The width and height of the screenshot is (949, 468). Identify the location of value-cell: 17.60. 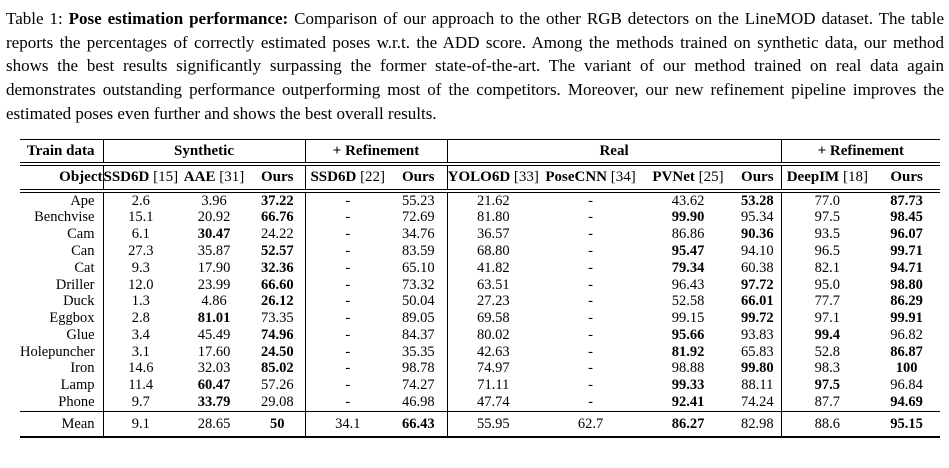
(214, 351).